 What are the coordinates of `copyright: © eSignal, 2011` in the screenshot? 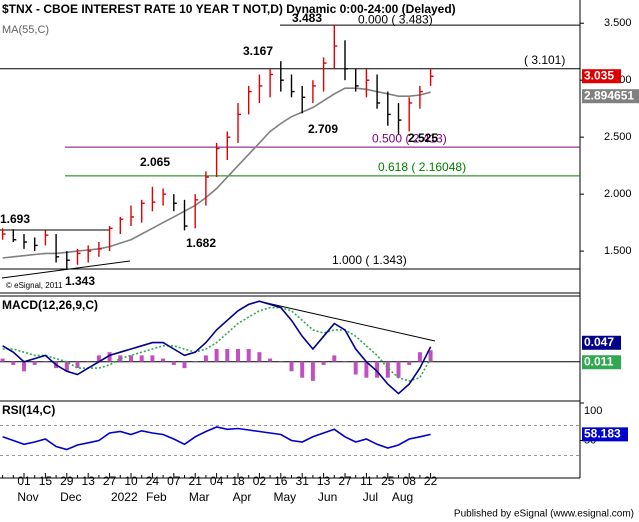 It's located at (34, 285).